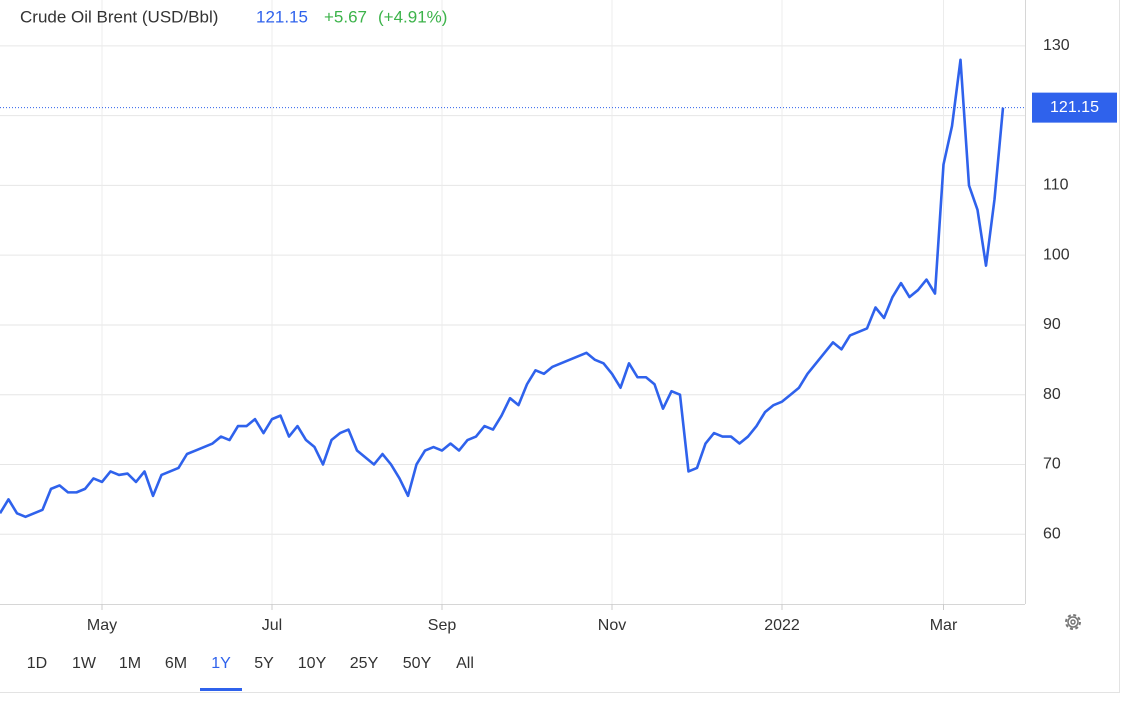 The image size is (1127, 702). Describe the element at coordinates (1056, 254) in the screenshot. I see `y-tick-label: 100` at that location.